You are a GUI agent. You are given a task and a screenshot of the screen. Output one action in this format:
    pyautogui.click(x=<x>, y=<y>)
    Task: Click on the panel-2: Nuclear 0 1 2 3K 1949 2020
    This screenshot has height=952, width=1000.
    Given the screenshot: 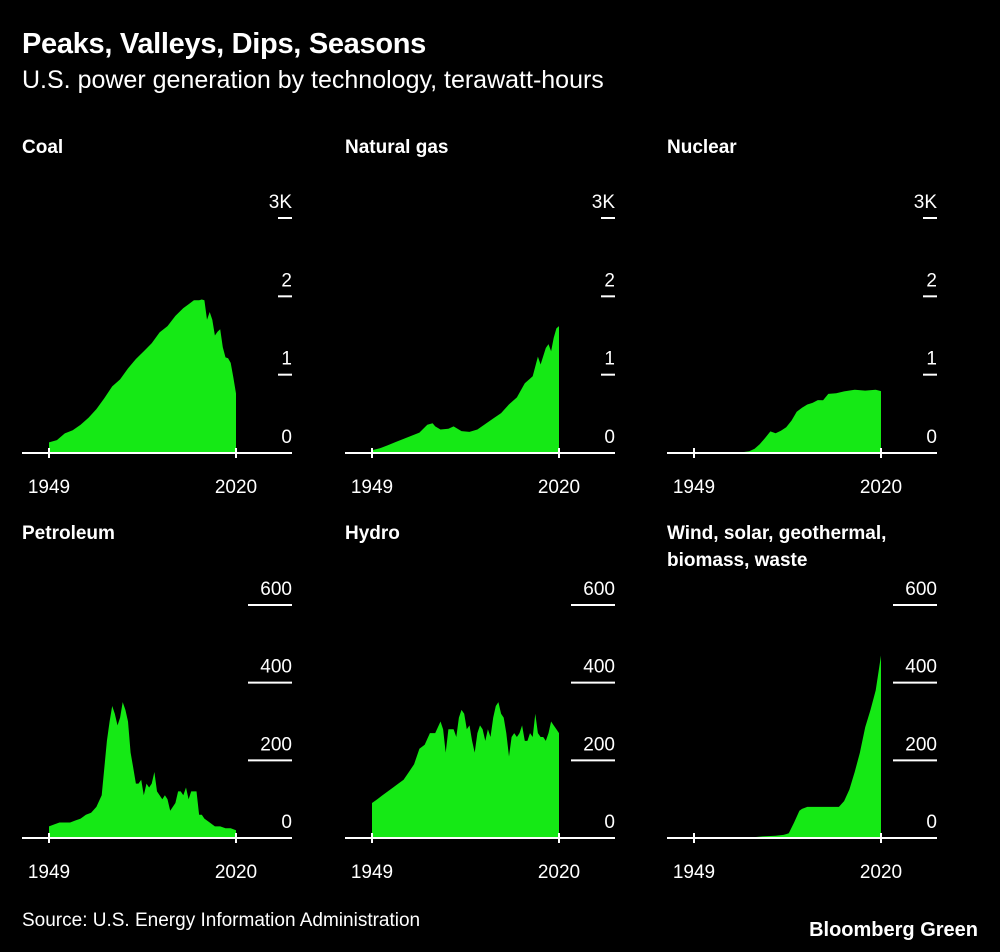 What is the action you would take?
    pyautogui.click(x=802, y=317)
    